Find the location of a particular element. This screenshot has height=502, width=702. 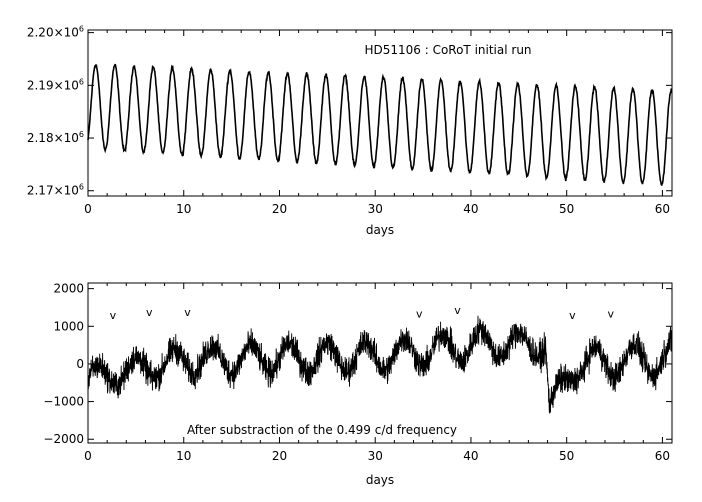

y-tick-label: 2000 is located at coordinates (68, 289).